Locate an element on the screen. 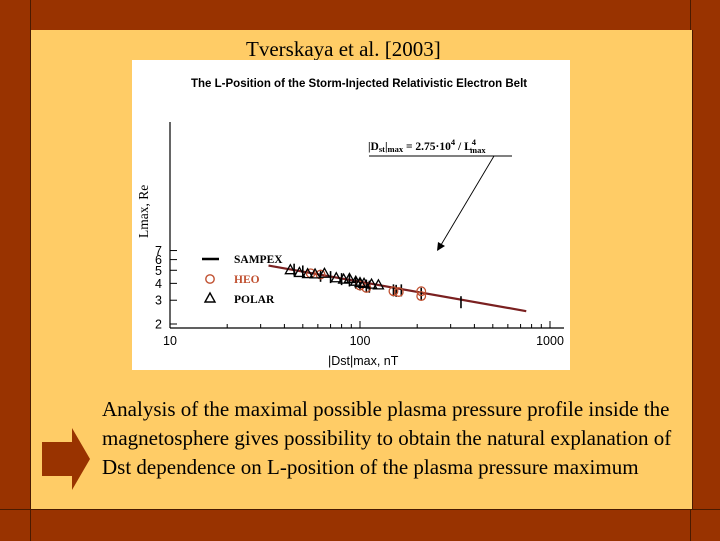  y-tick-label: 3 is located at coordinates (158, 301).